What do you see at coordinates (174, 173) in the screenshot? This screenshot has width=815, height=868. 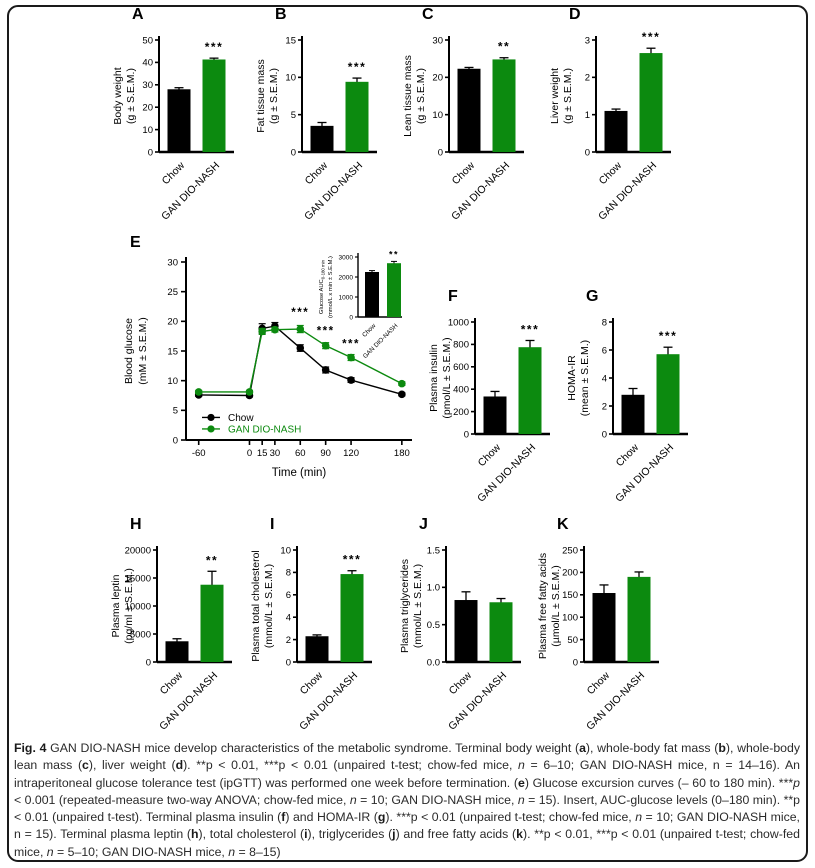 I see `A-cat-label: Chow` at bounding box center [174, 173].